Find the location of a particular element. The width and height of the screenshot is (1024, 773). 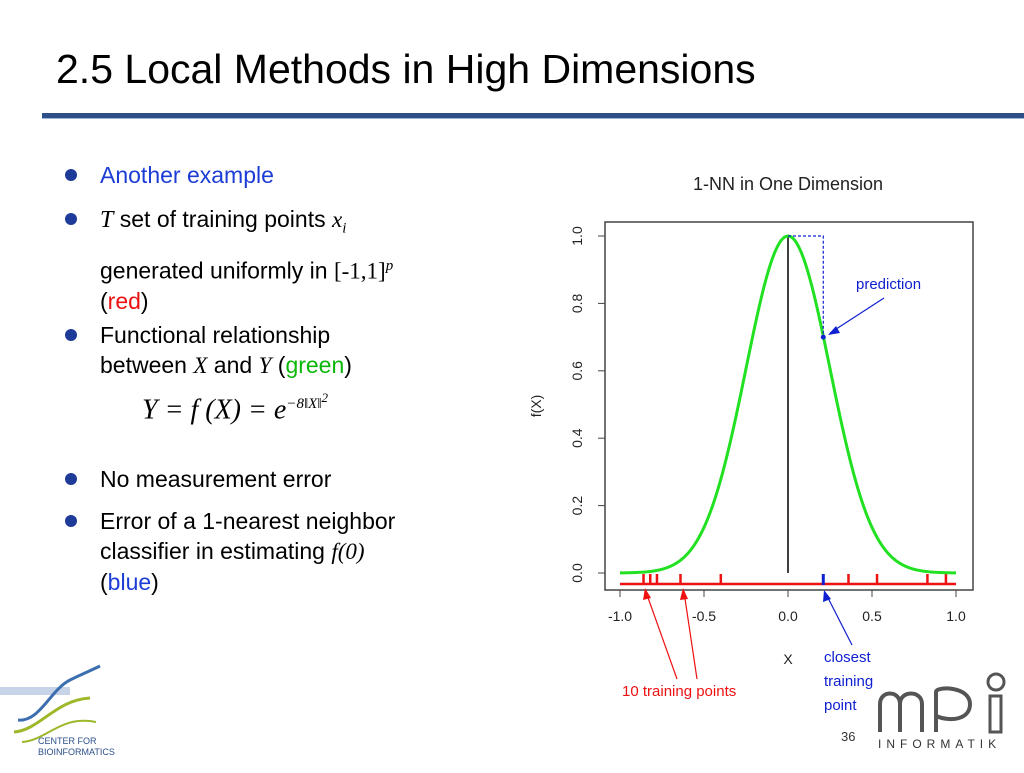

x-tick-label: 0.0 is located at coordinates (788, 616).